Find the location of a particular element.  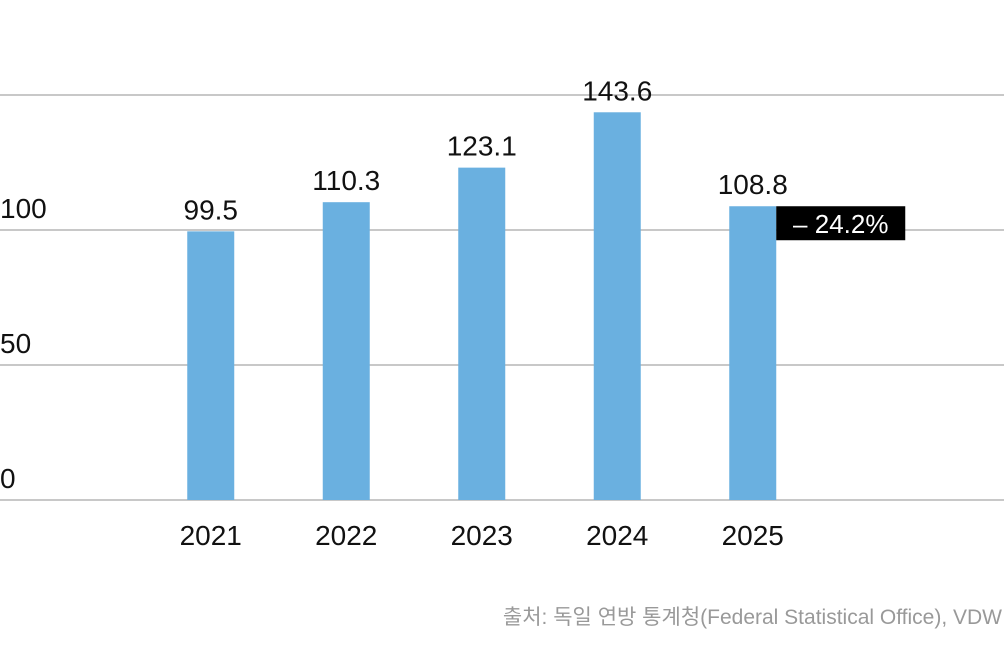

y-tick-label: 100 is located at coordinates (23, 208).